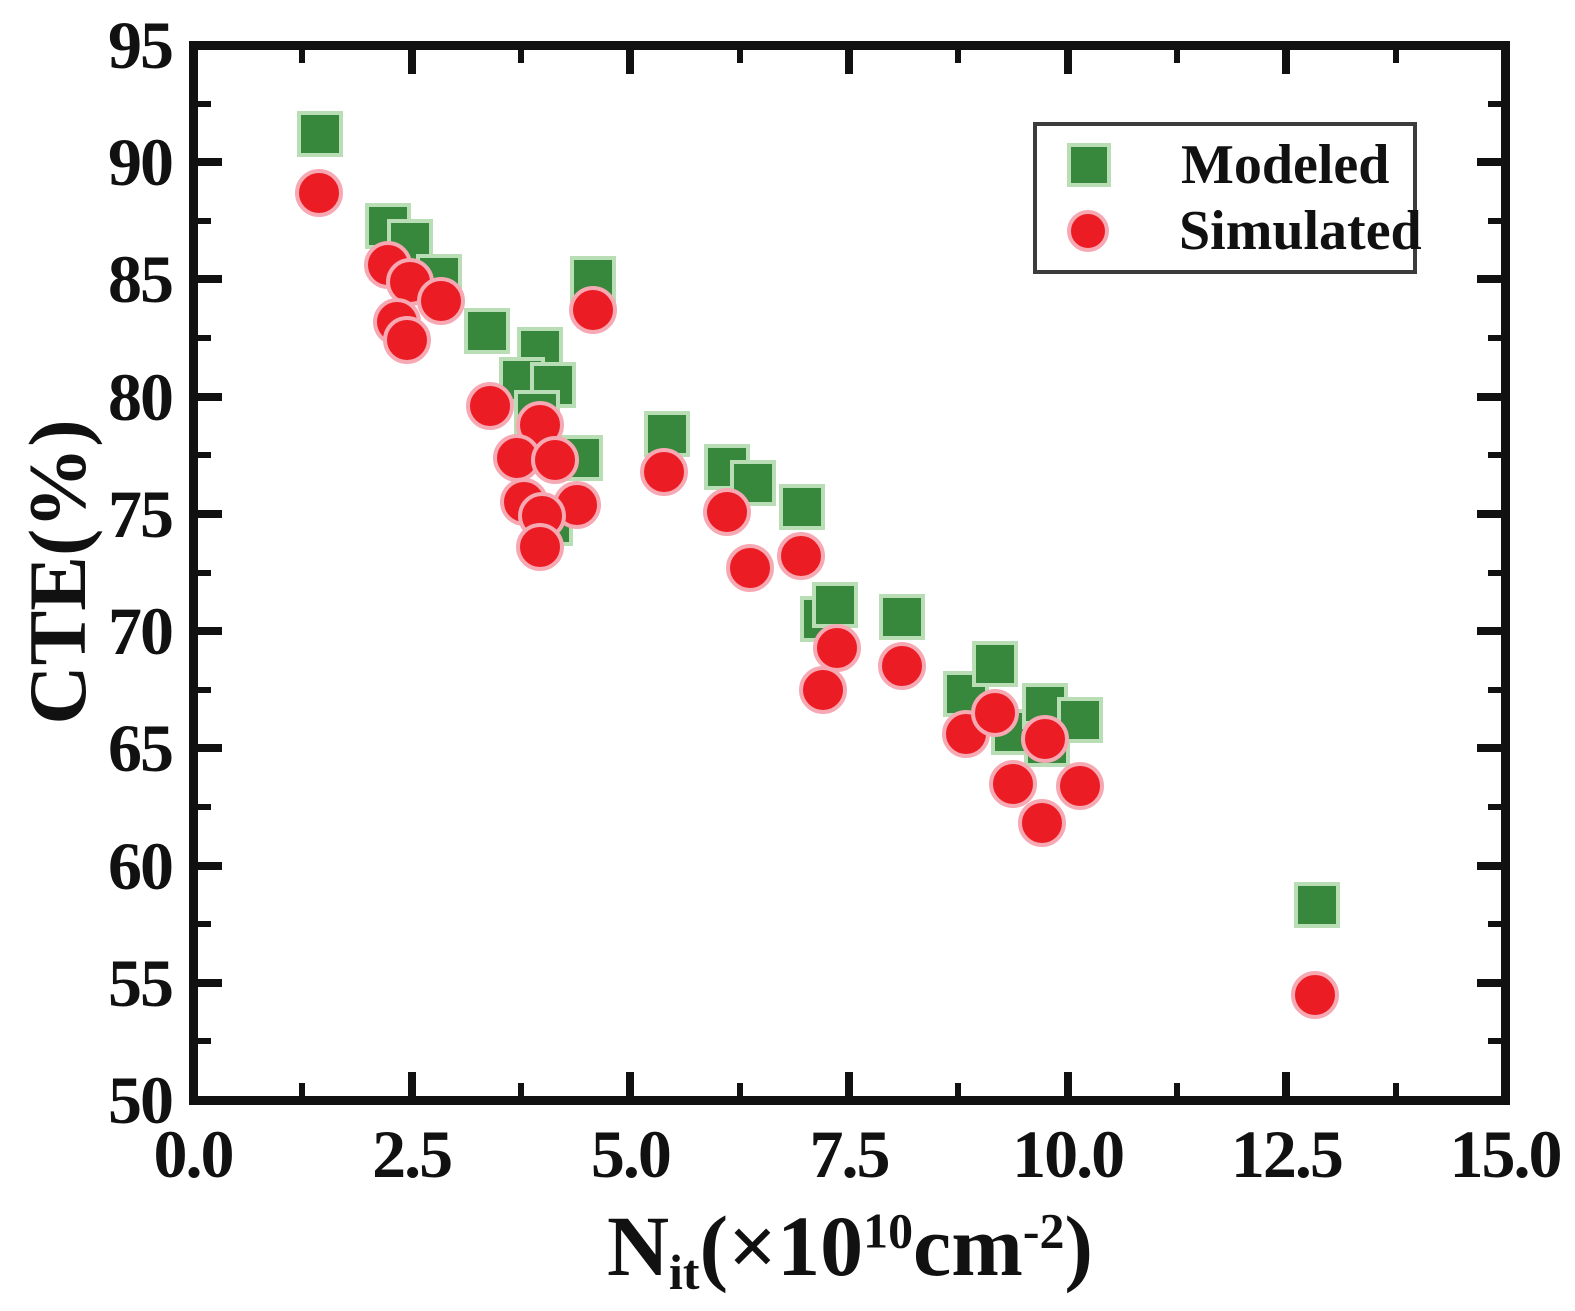  I want to click on x-tick-label: 2.5, so click(412, 1154).